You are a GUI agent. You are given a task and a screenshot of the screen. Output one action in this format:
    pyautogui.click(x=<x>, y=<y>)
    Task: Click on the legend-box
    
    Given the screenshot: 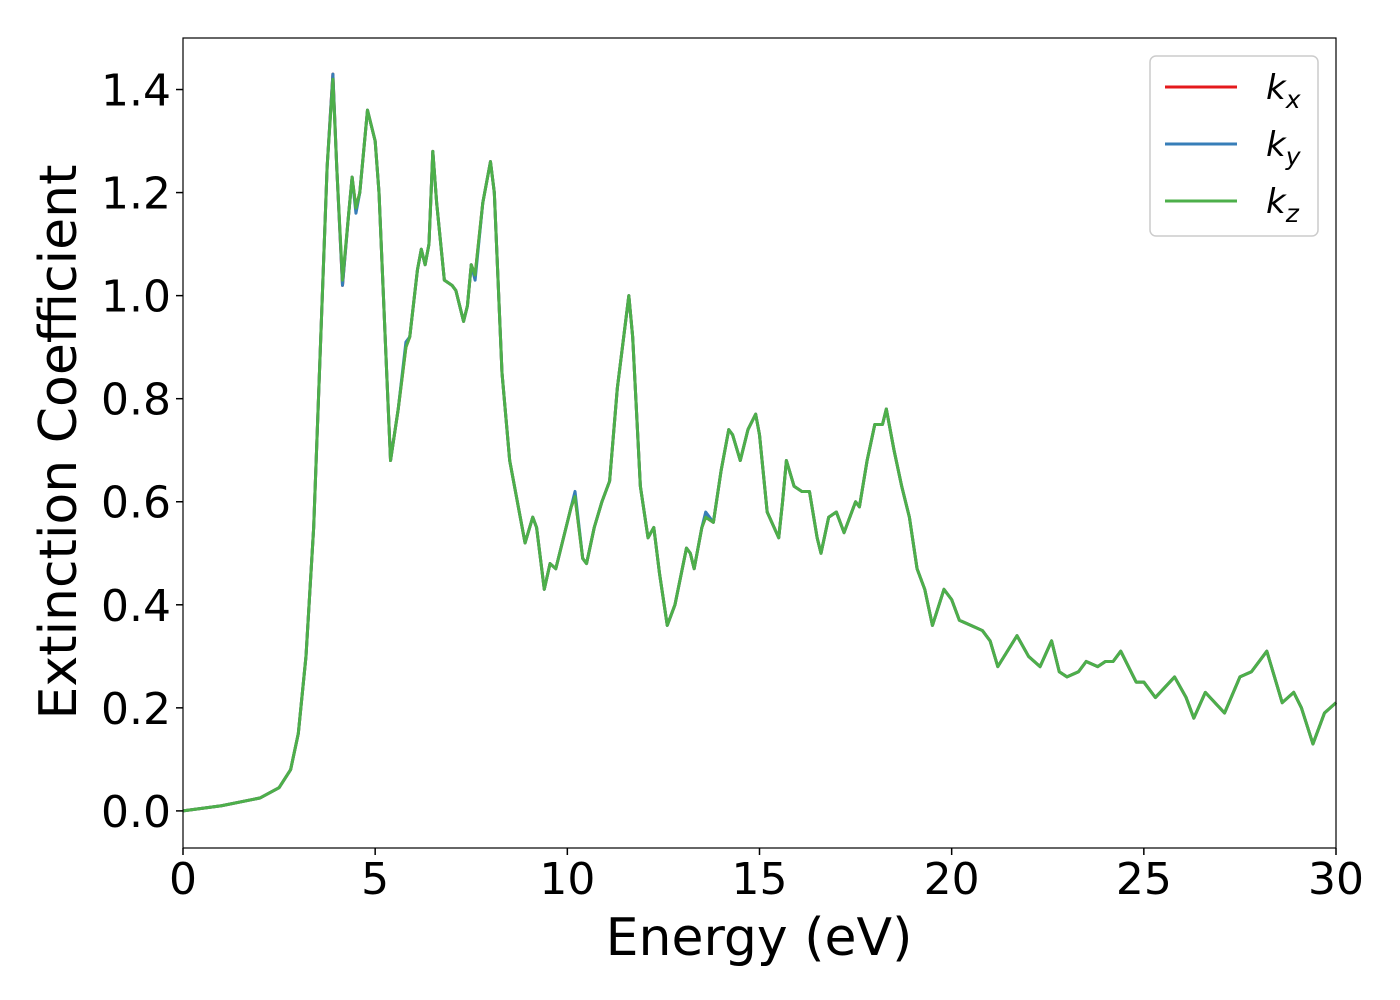 What is the action you would take?
    pyautogui.click(x=1234, y=146)
    